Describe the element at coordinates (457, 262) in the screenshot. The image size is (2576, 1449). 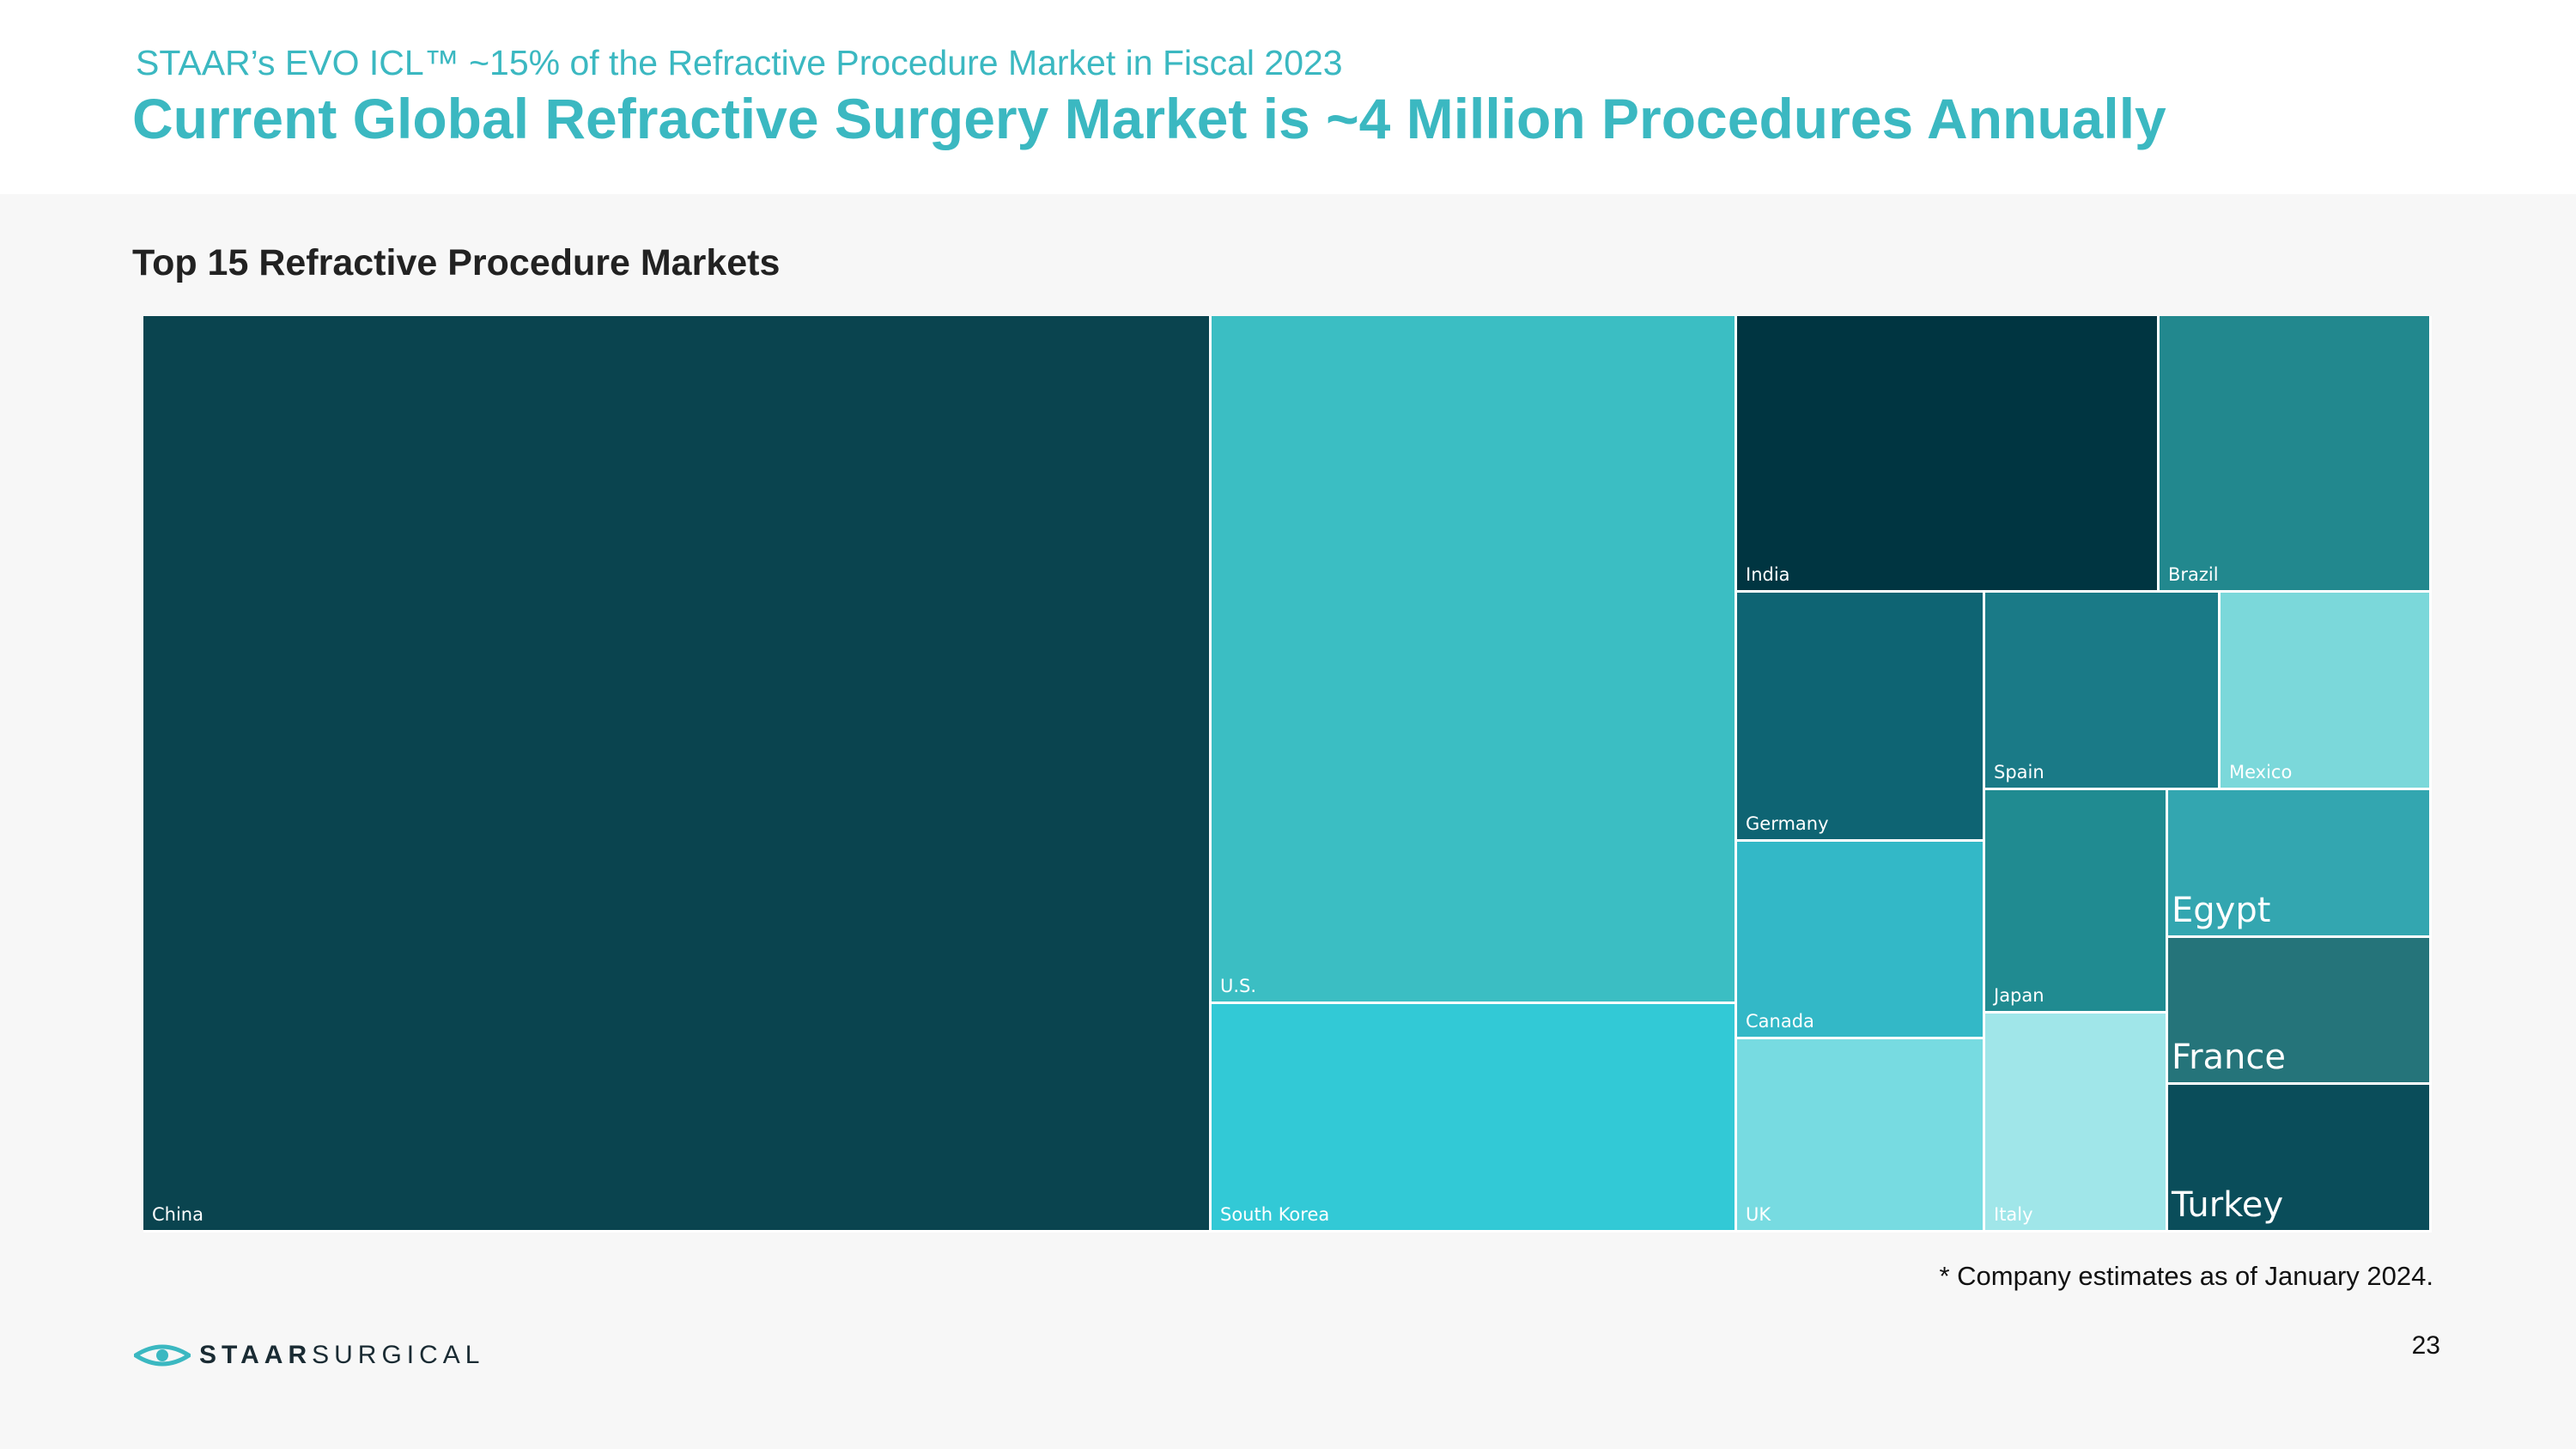
I see `chart-title: Top 15 Refractive Procedure Markets` at that location.